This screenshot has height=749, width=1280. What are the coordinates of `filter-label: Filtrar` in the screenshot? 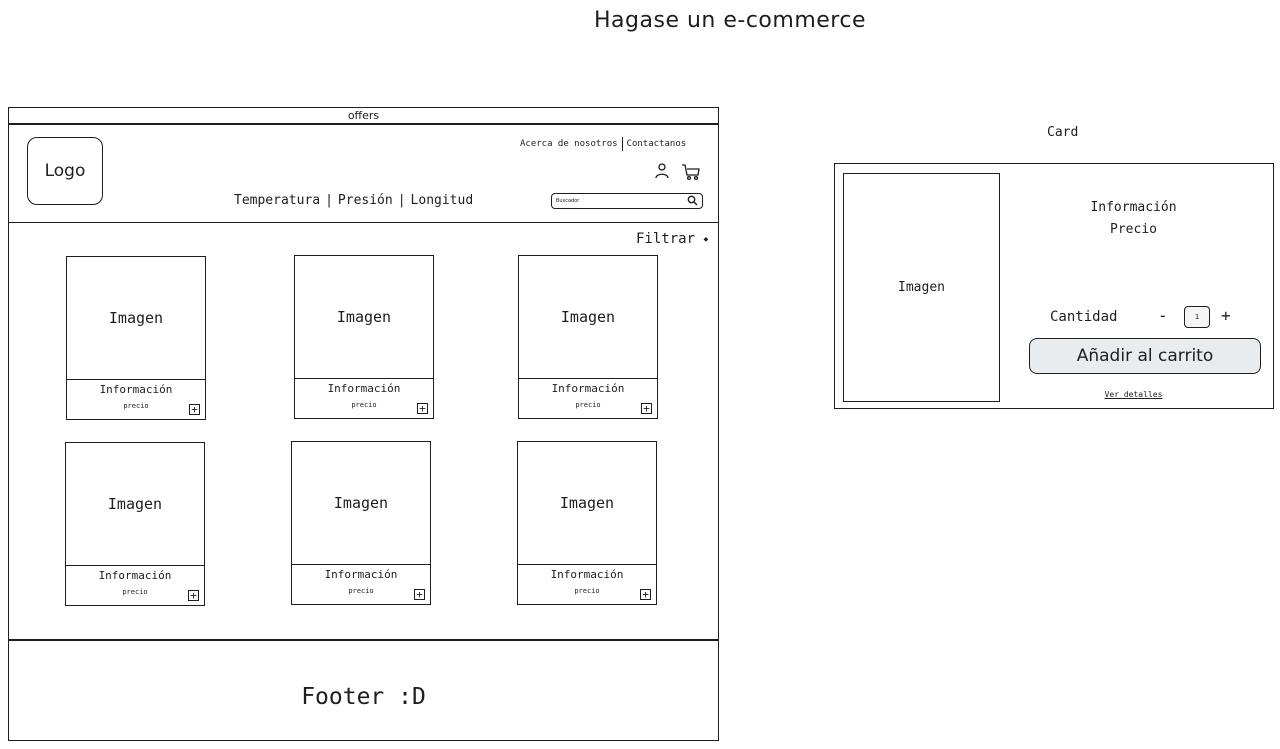 It's located at (666, 239).